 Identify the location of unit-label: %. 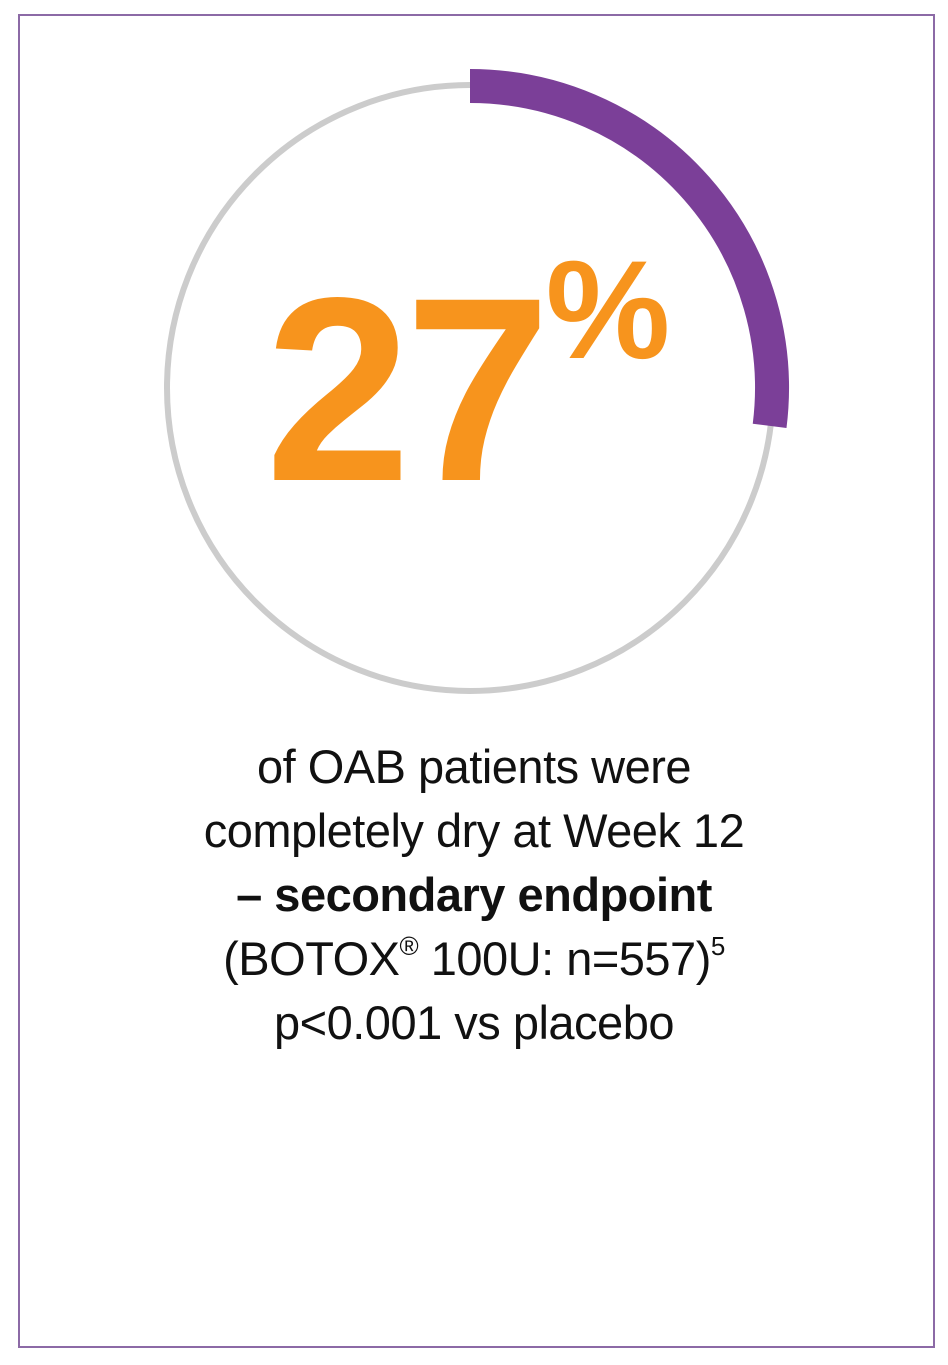
(608, 309).